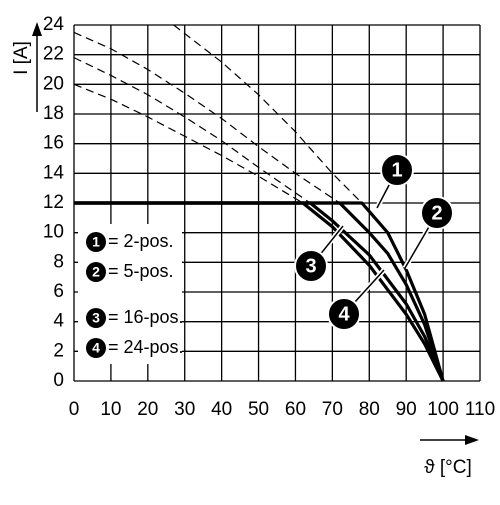 The height and width of the screenshot is (505, 500). What do you see at coordinates (54, 172) in the screenshot?
I see `y-tick-label: 14` at bounding box center [54, 172].